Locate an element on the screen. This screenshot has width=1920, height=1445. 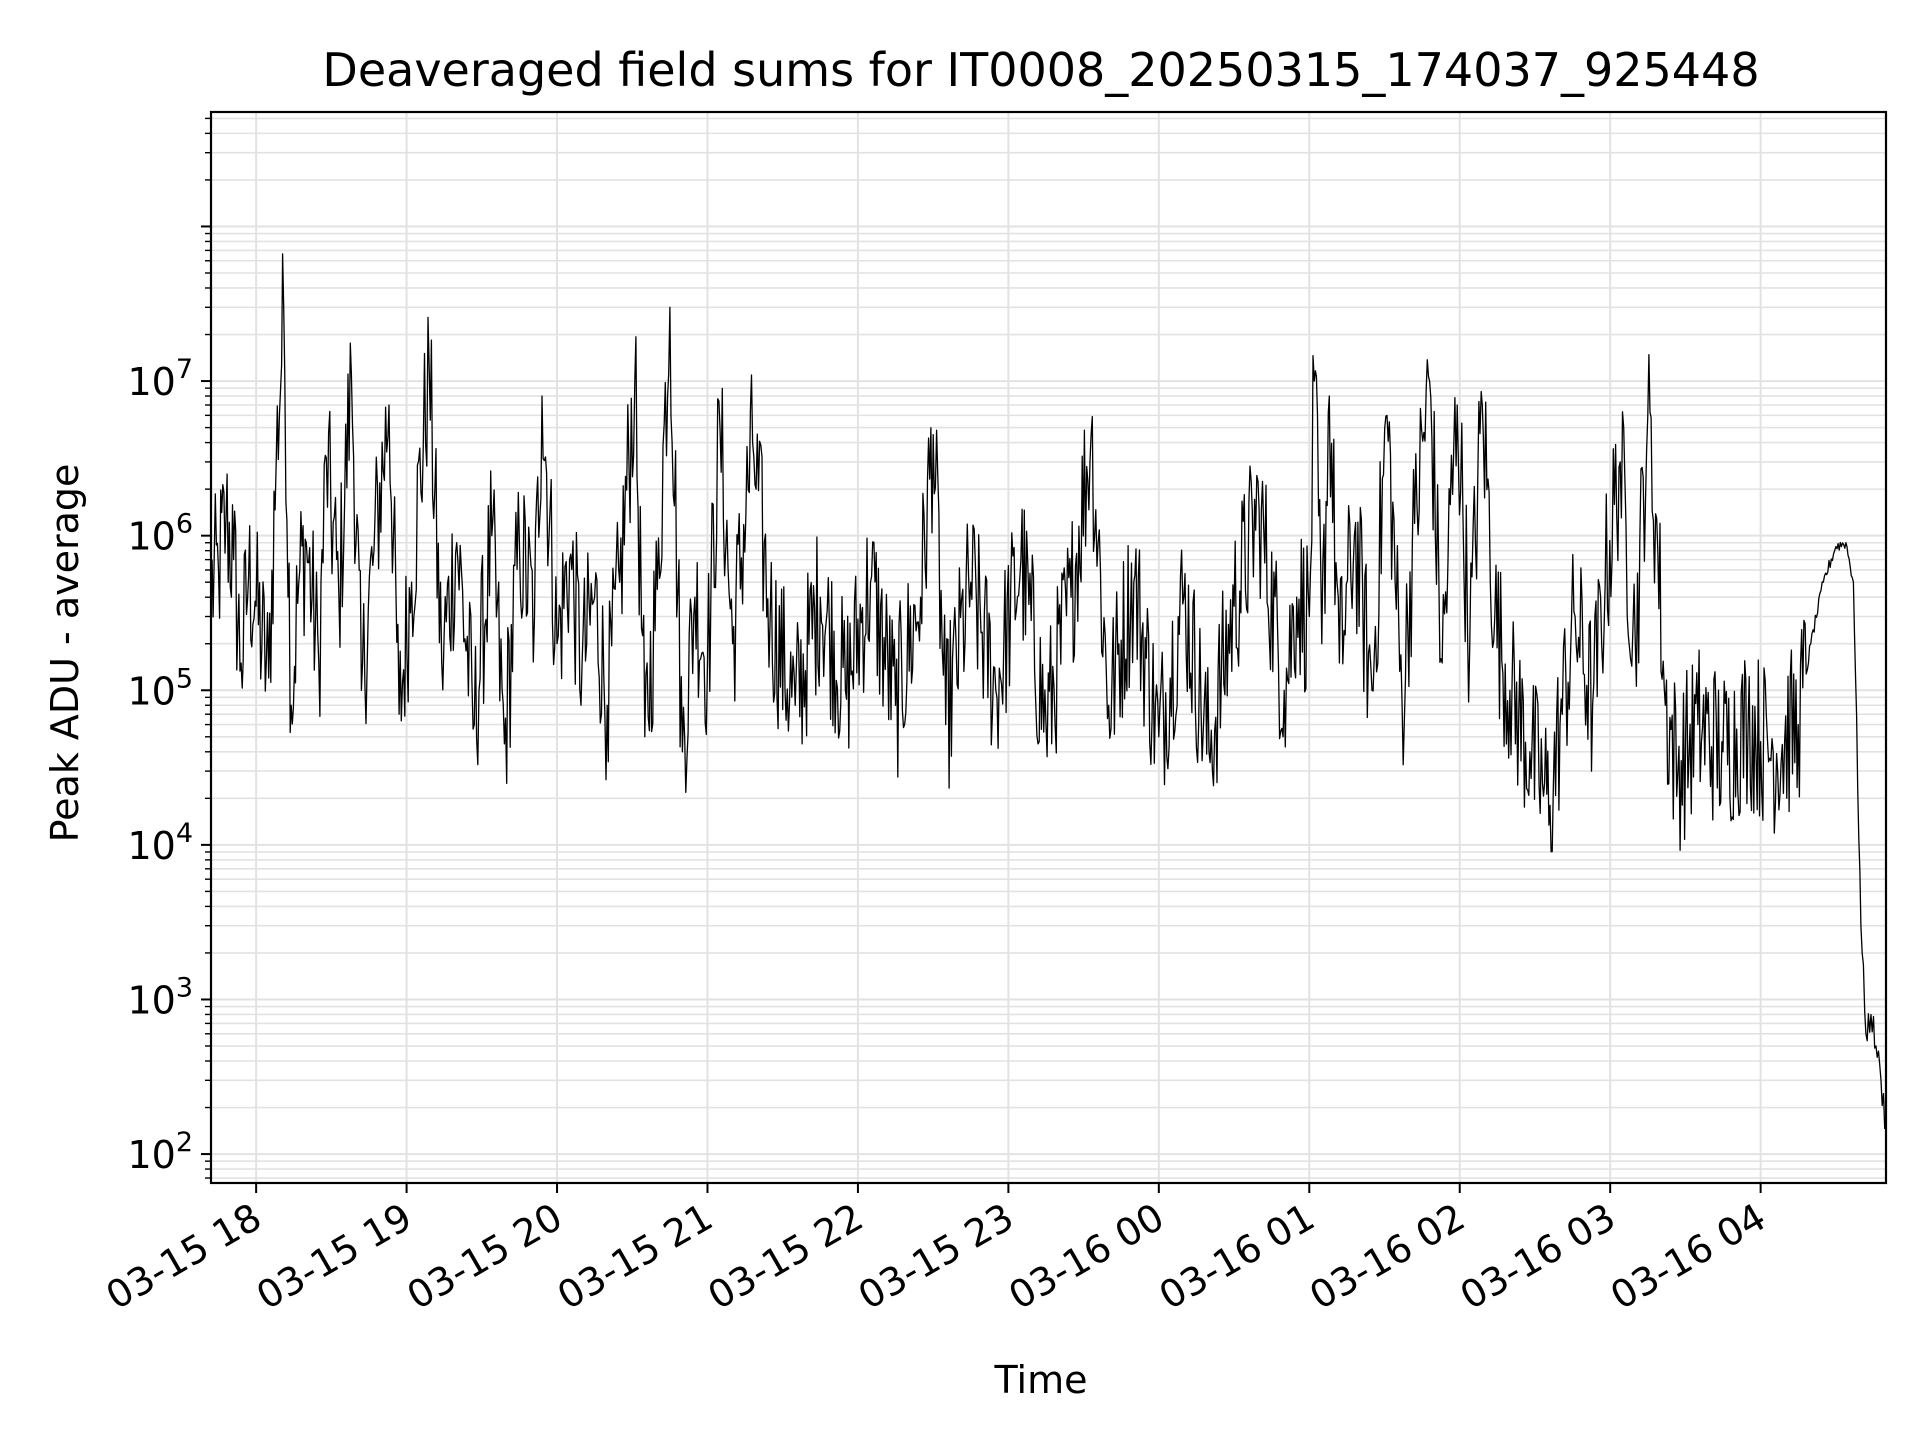
y-axis-label: Peak ADU - average is located at coordinates (65, 653).